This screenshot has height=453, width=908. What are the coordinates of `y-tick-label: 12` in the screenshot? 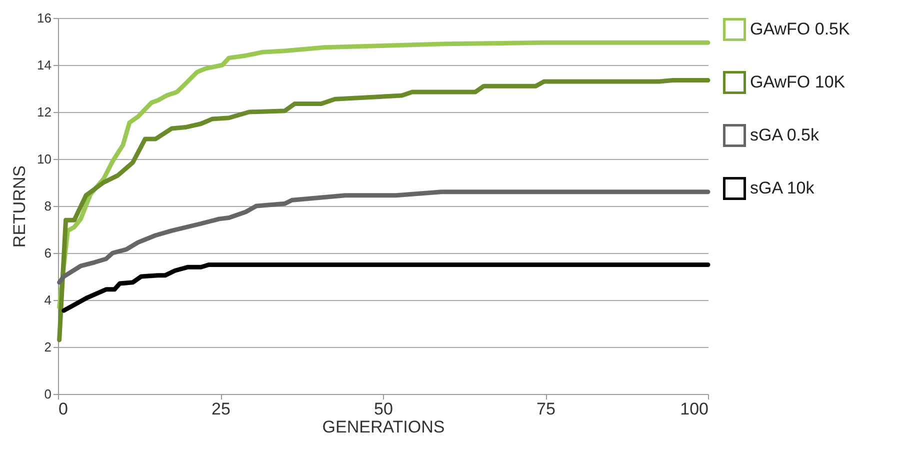 It's located at (44, 112).